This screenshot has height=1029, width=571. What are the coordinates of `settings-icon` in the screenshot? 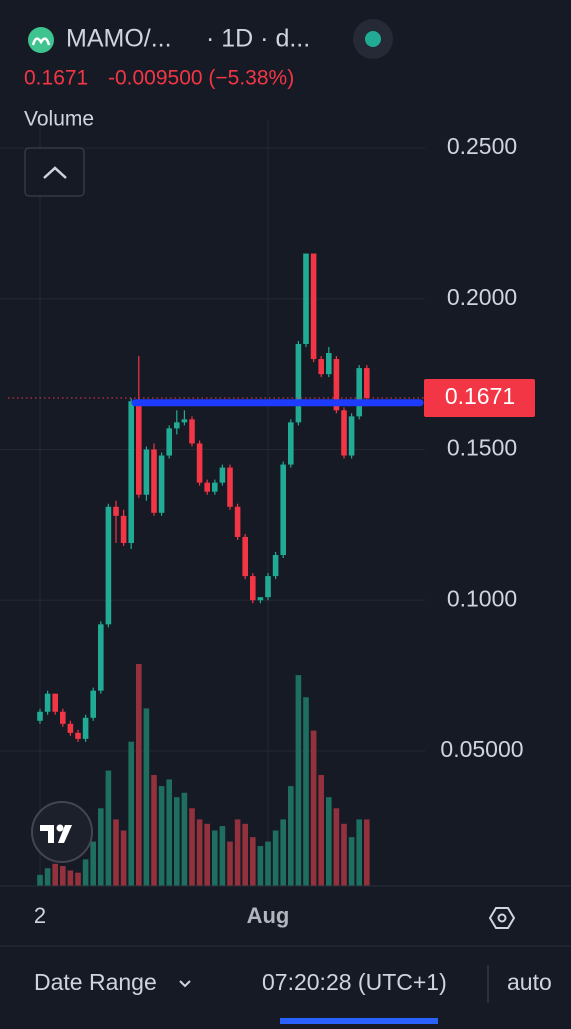 It's located at (502, 918).